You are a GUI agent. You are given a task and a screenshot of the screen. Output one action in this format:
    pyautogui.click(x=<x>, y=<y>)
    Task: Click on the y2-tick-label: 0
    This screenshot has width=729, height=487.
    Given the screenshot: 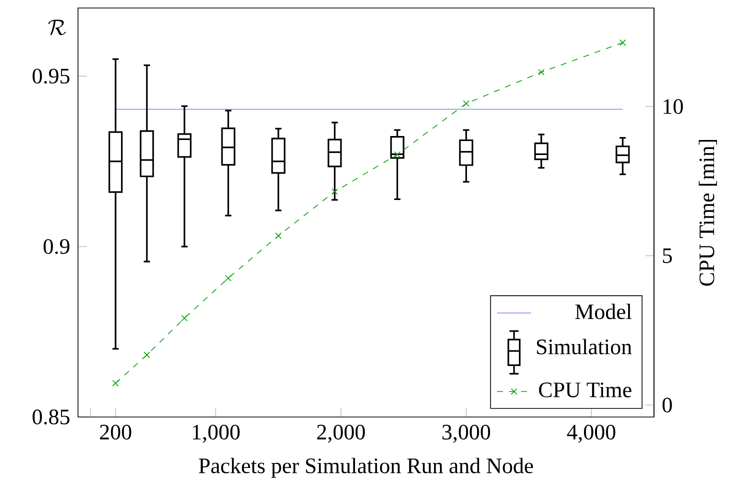 What is the action you would take?
    pyautogui.click(x=667, y=405)
    